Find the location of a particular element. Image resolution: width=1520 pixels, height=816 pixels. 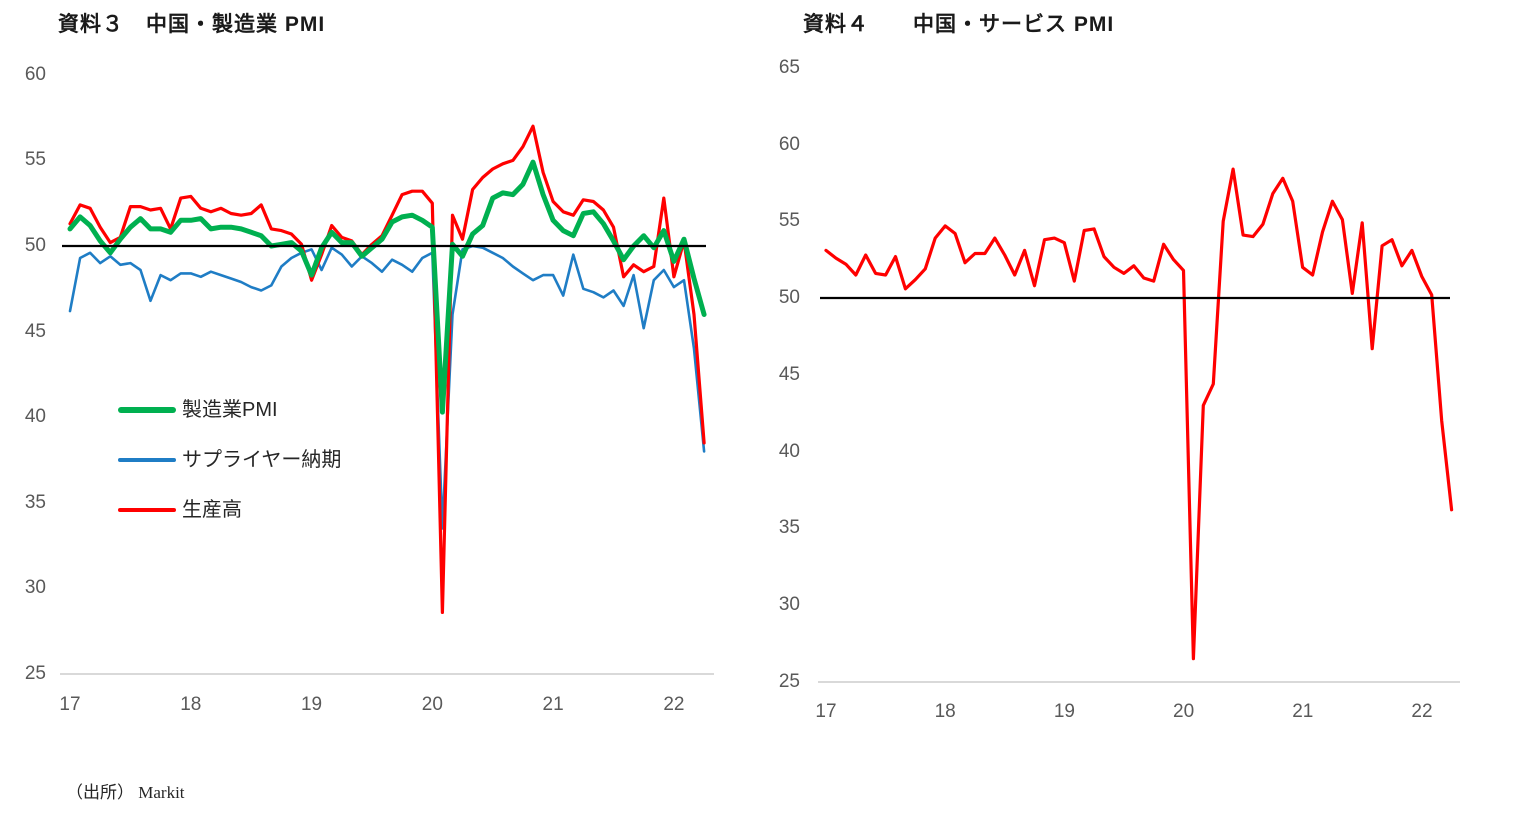

chart-1-y-tick-35: 35 is located at coordinates (789, 528).